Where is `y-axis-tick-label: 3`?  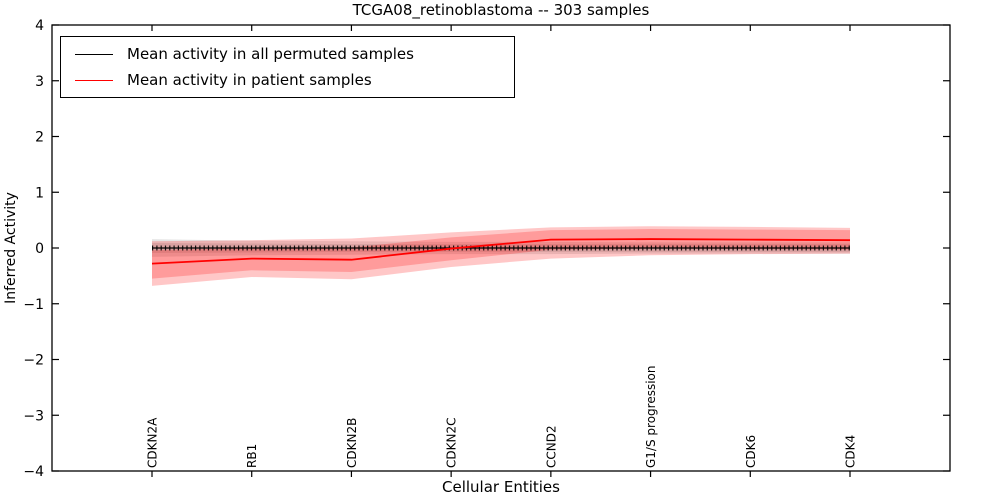
y-axis-tick-label: 3 is located at coordinates (39, 82).